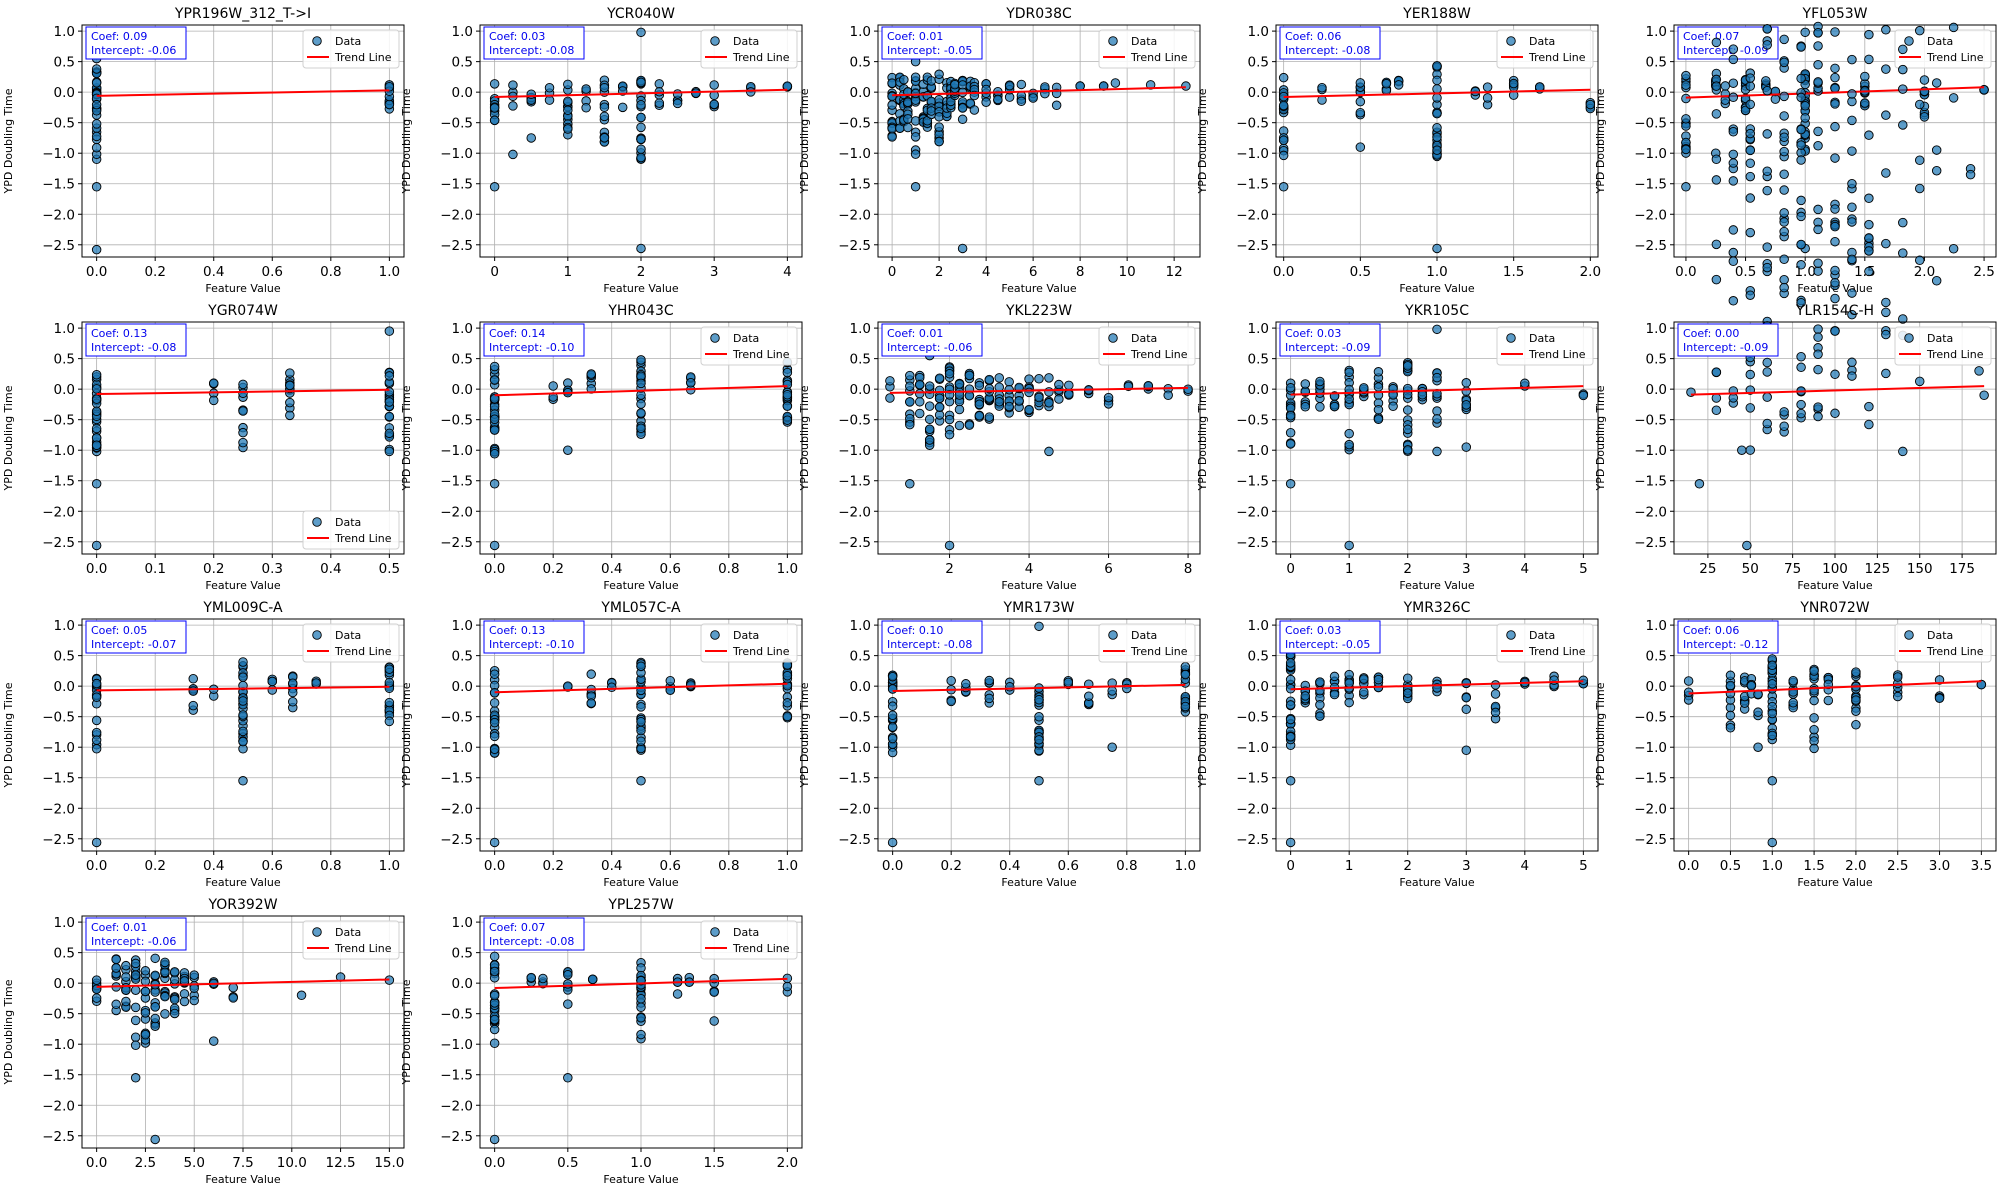 This screenshot has width=2003, height=1189. What do you see at coordinates (243, 392) in the screenshot?
I see `trend-line` at bounding box center [243, 392].